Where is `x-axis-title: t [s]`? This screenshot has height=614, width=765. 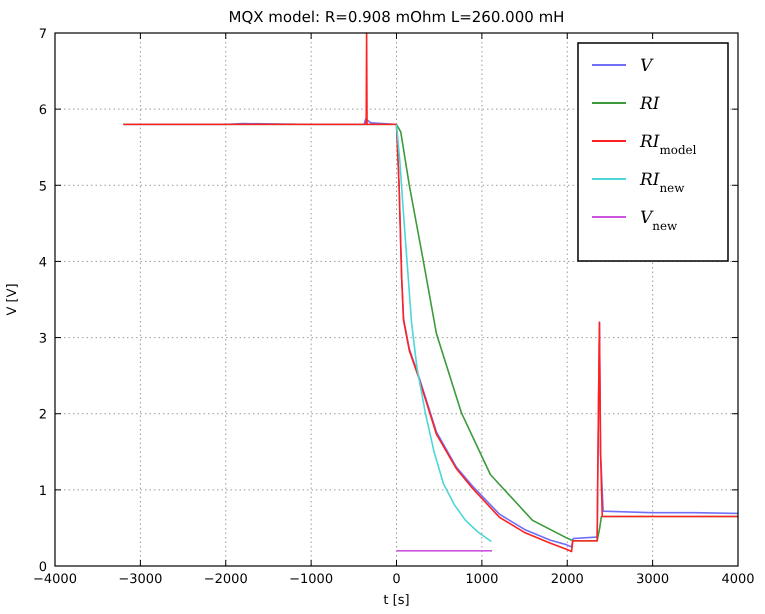 x-axis-title: t [s] is located at coordinates (396, 600).